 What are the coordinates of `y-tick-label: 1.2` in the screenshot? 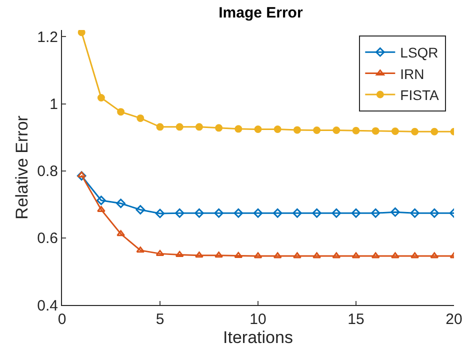 It's located at (47, 37).